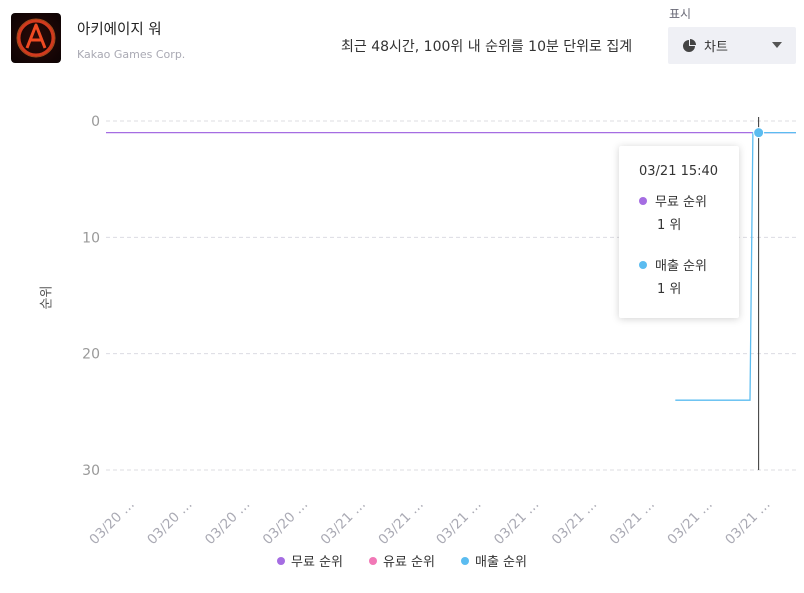  What do you see at coordinates (681, 202) in the screenshot?
I see `tooltip-series-name: 무료 순위` at bounding box center [681, 202].